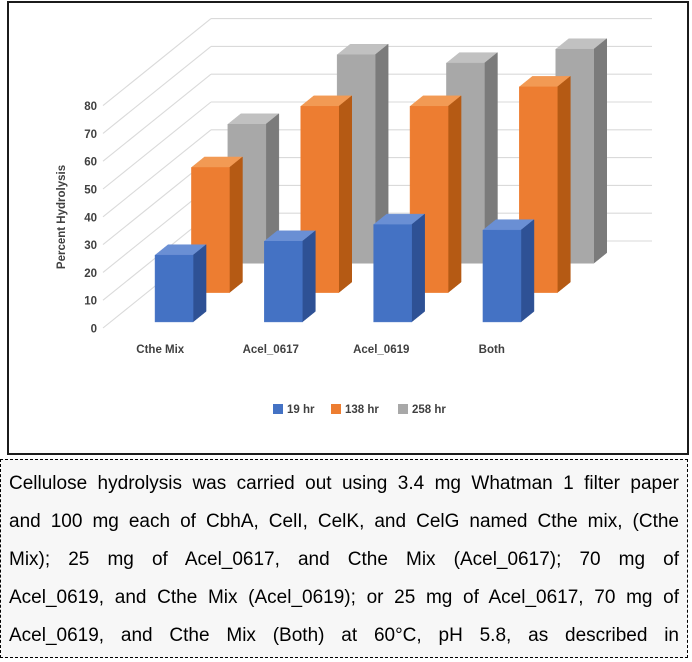 Image resolution: width=692 pixels, height=662 pixels. What do you see at coordinates (429, 410) in the screenshot?
I see `legend-label-258 hr: 258 hr` at bounding box center [429, 410].